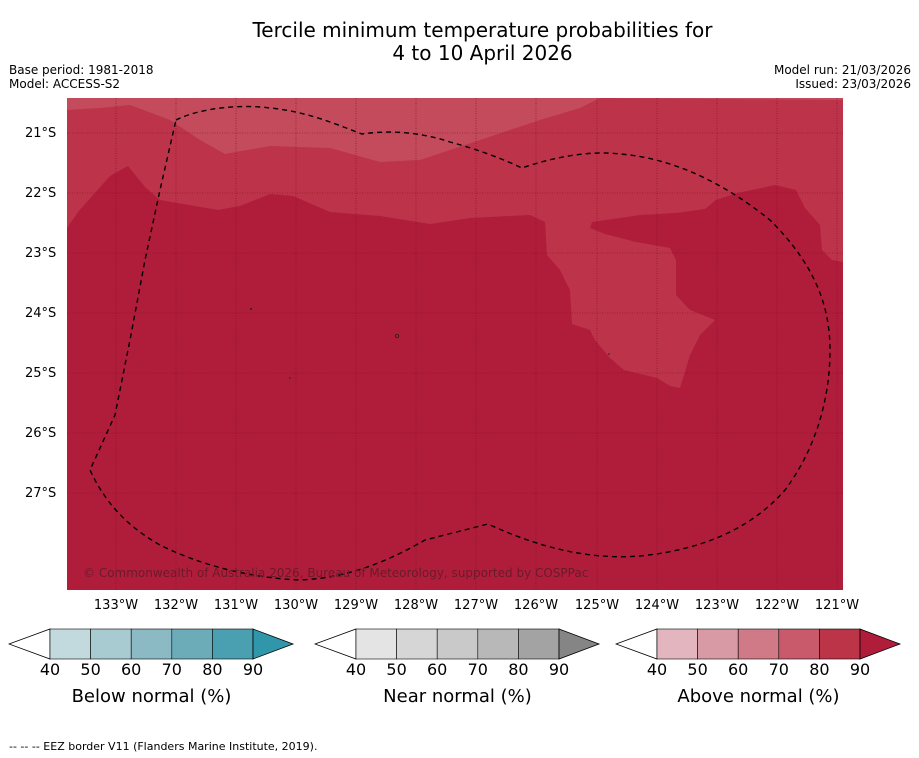  I want to click on meta-right: Model run: 21/03/2026 Issued: 23/03/2026, so click(842, 77).